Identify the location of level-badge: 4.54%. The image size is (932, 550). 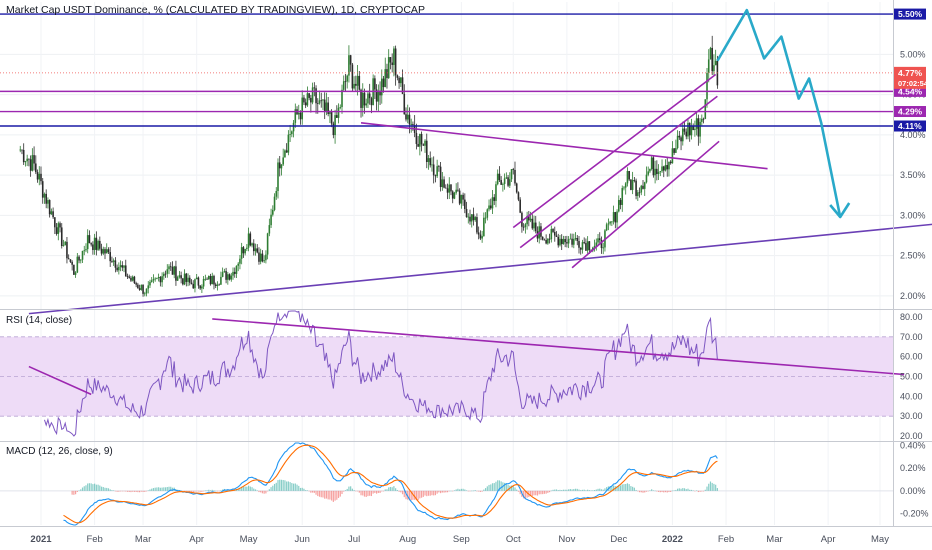
(910, 91).